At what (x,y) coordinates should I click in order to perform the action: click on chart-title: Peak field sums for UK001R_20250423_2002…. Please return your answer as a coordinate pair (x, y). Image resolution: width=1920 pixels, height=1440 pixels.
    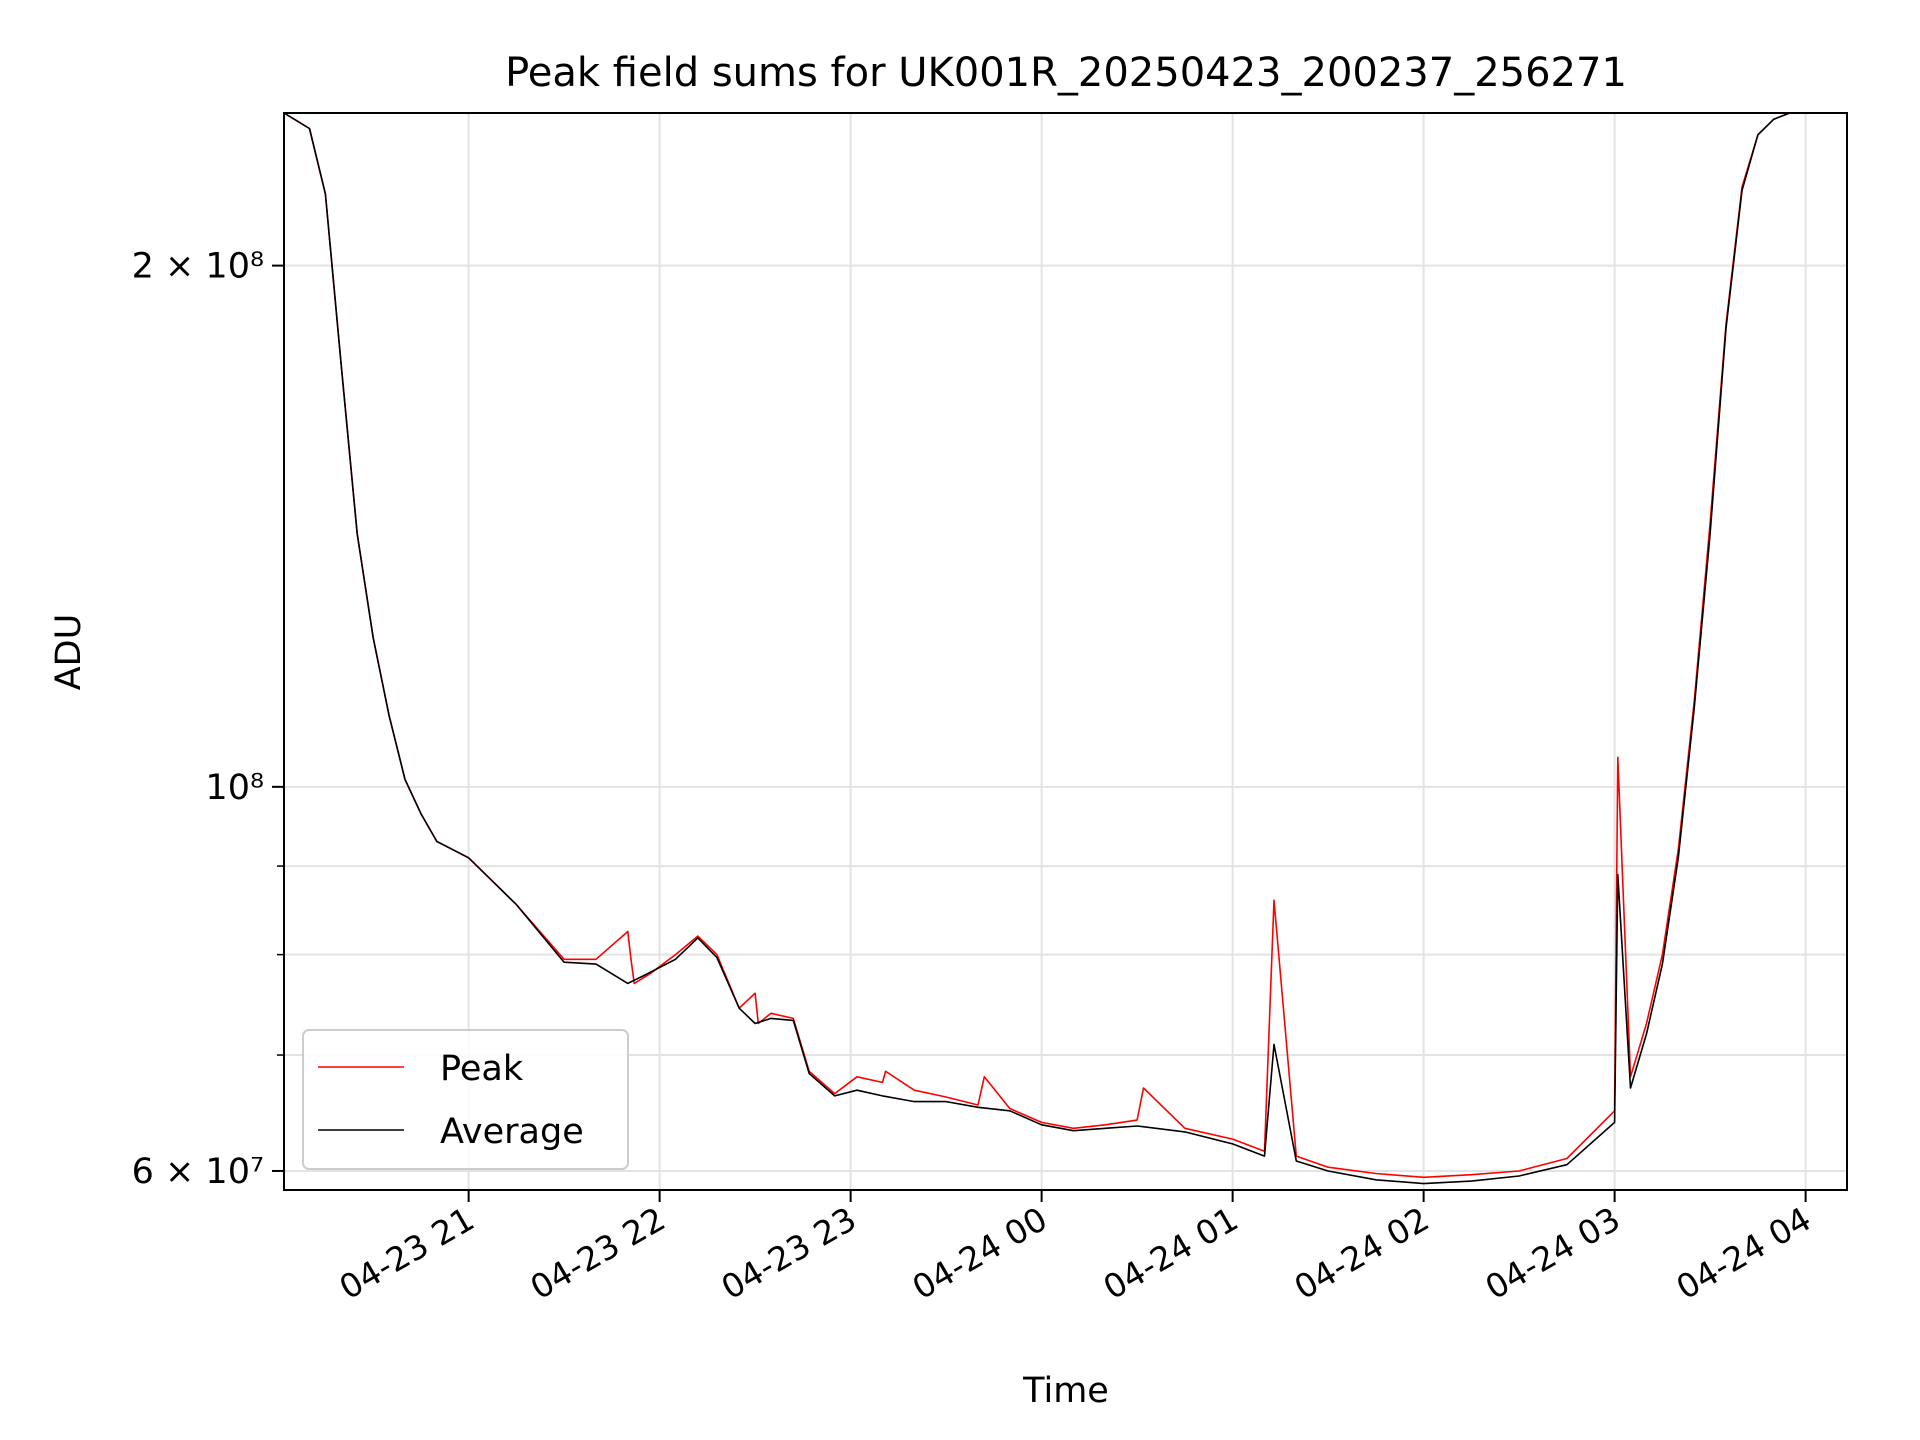
    Looking at the image, I should click on (1066, 73).